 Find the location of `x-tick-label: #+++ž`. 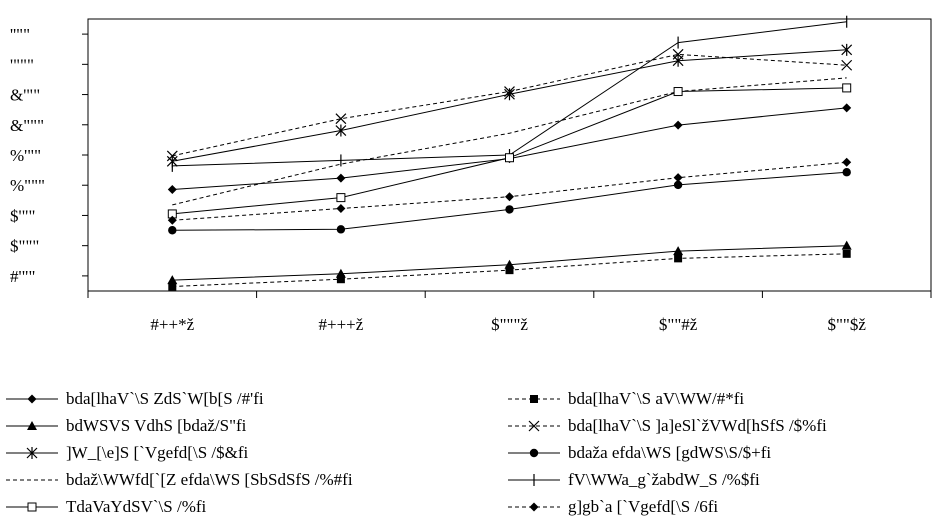

x-tick-label: #+++ž is located at coordinates (340, 324).